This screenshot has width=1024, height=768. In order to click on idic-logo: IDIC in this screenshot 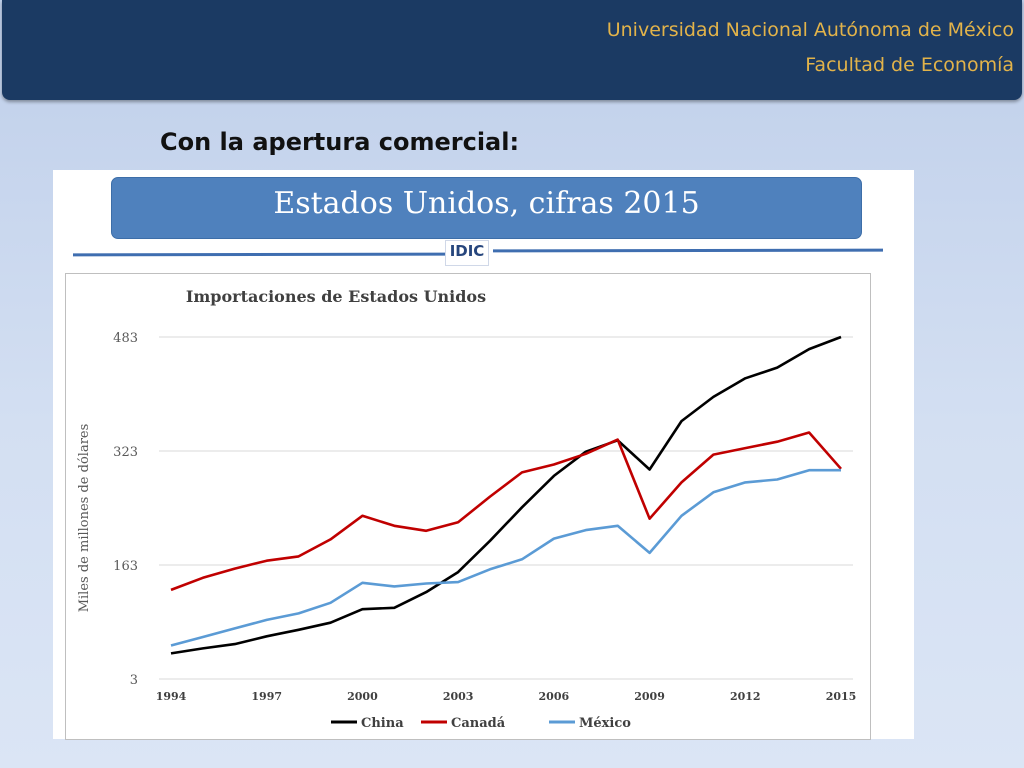, I will do `click(467, 253)`.